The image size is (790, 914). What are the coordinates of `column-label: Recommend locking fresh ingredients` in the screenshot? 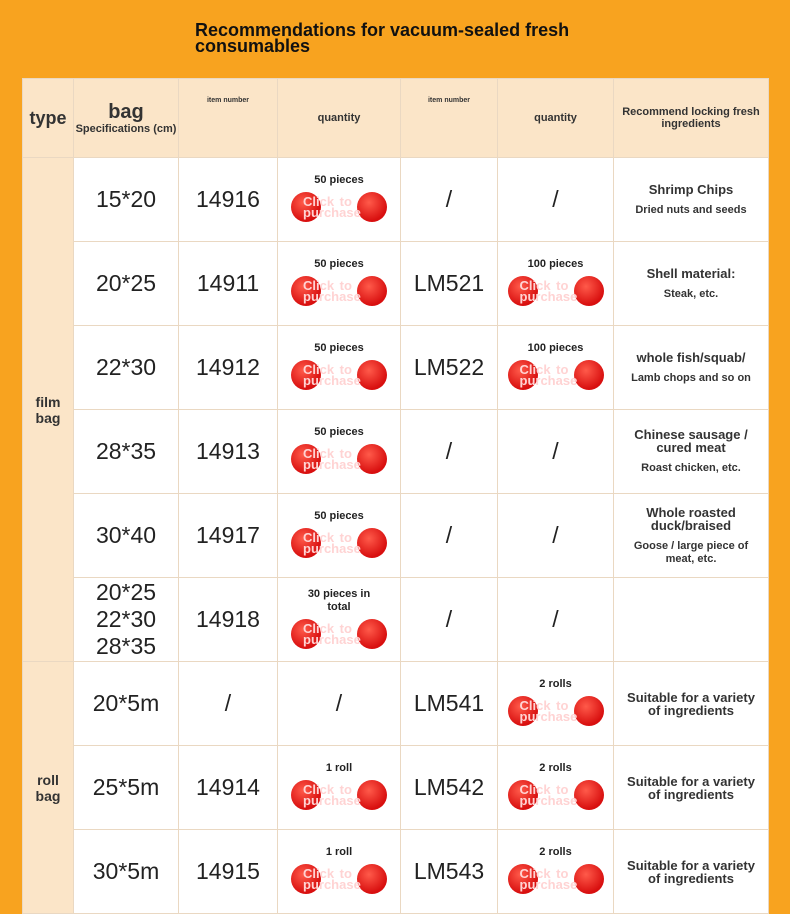 It's located at (691, 118).